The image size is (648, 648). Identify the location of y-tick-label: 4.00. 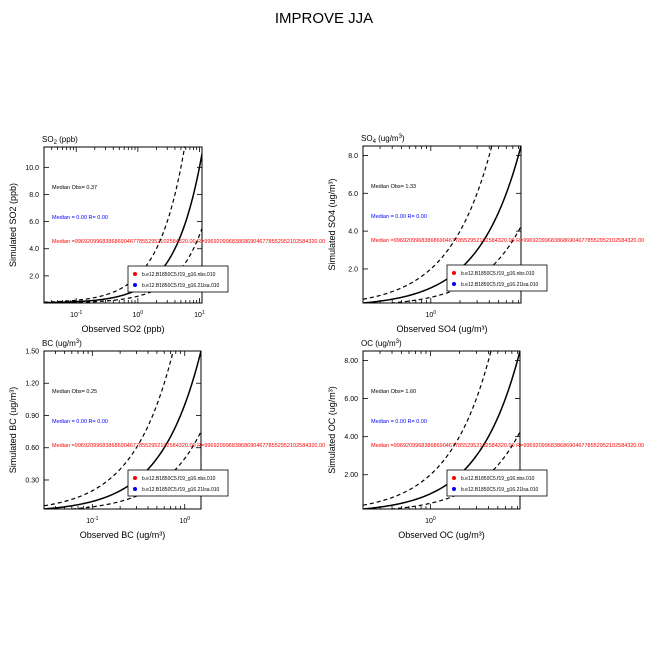
(351, 437).